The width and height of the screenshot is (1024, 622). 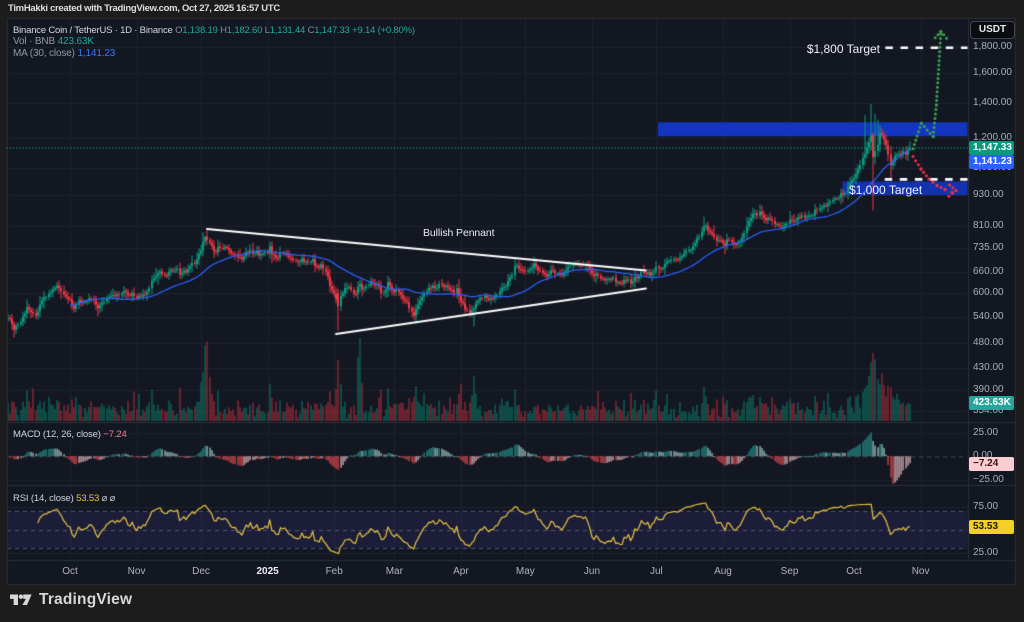 I want to click on macd-axis-label: −25.00, so click(x=988, y=479).